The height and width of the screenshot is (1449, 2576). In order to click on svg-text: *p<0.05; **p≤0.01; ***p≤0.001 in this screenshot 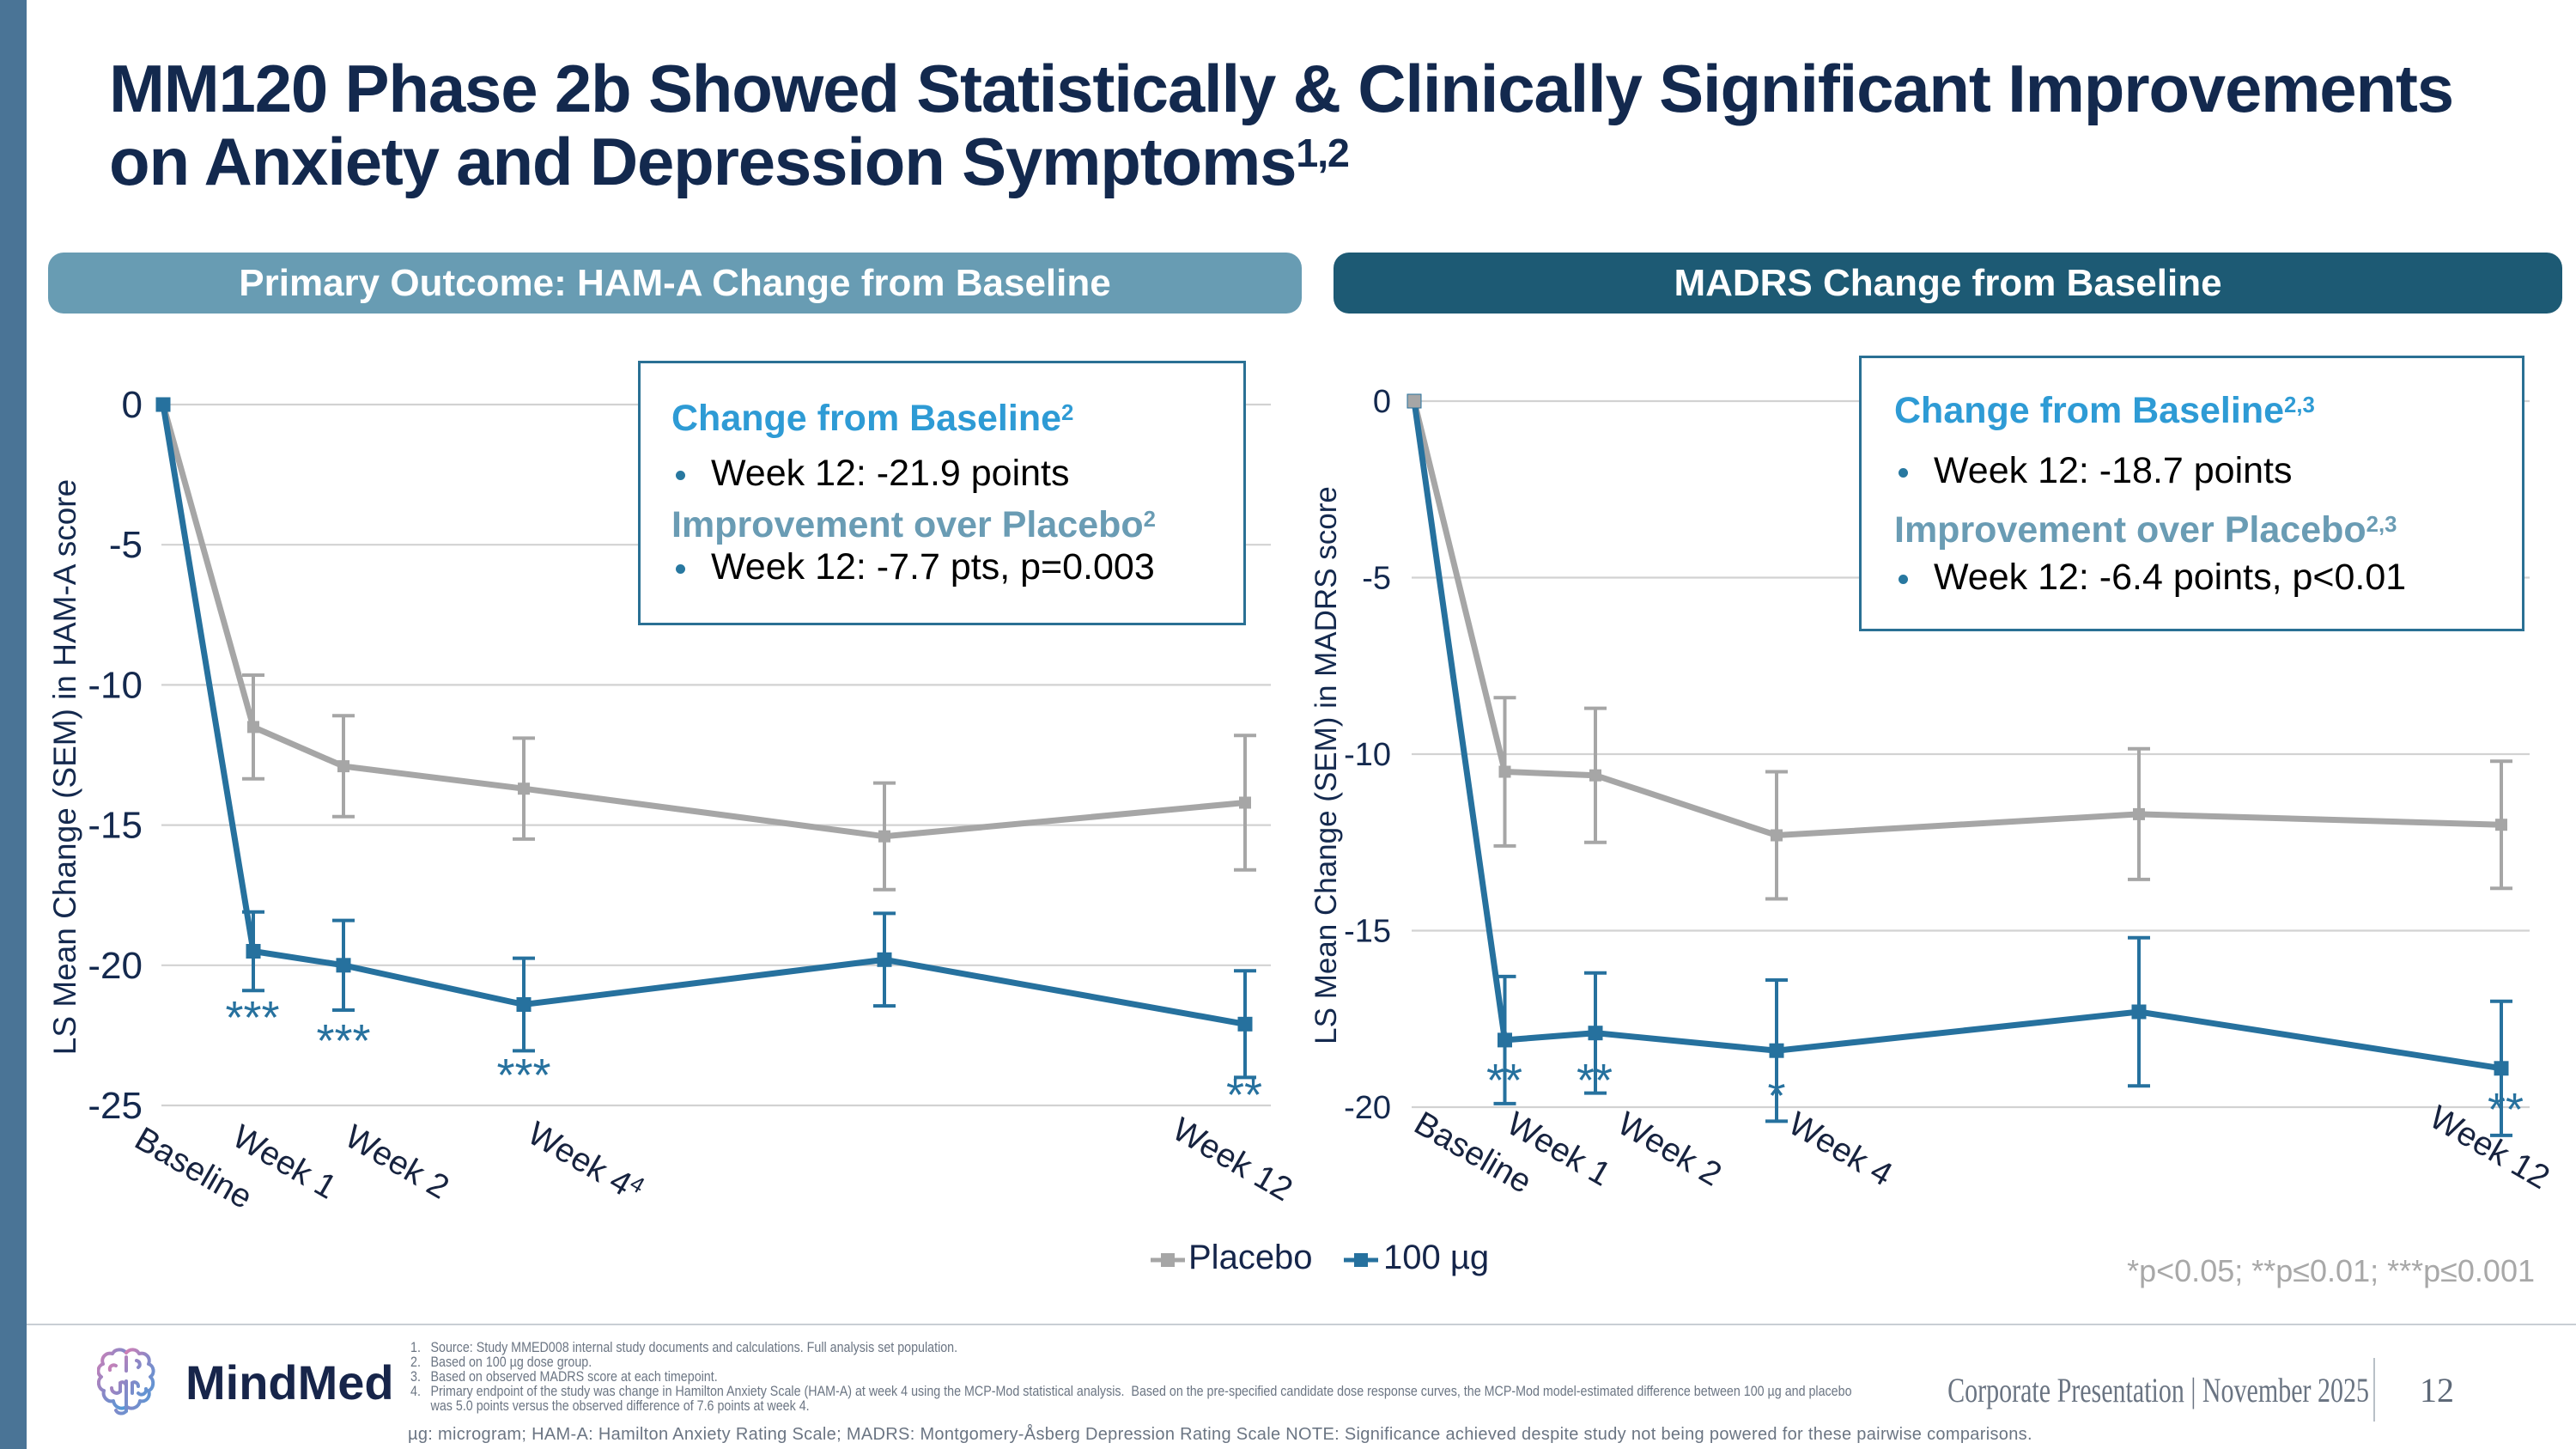, I will do `click(2331, 1270)`.